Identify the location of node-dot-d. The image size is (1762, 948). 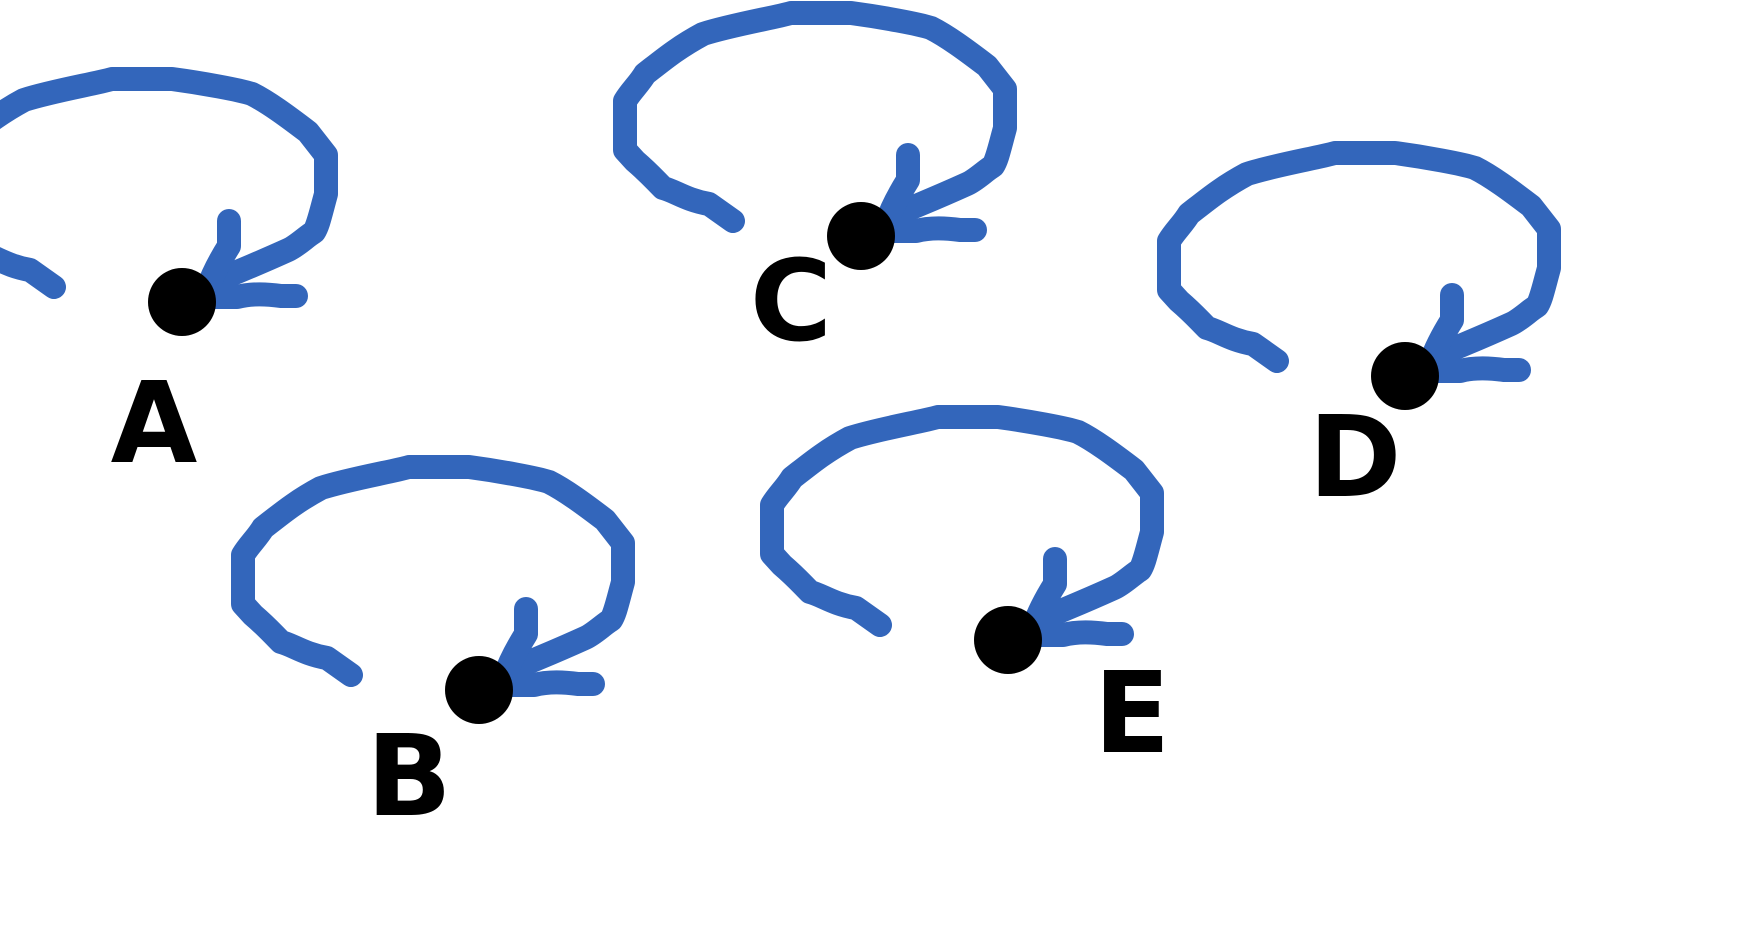
(1405, 376).